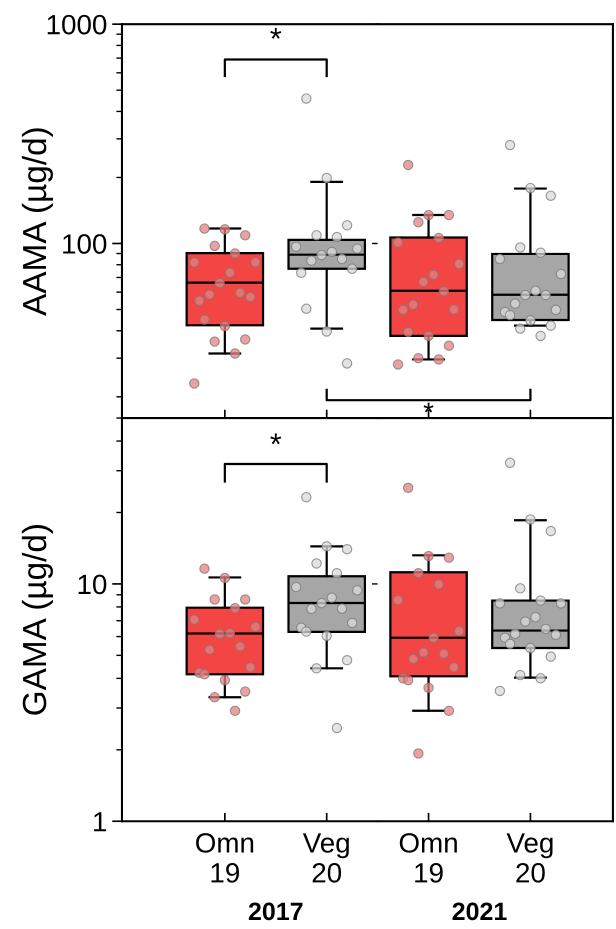  I want to click on y-tick-label: 10, so click(92, 584).